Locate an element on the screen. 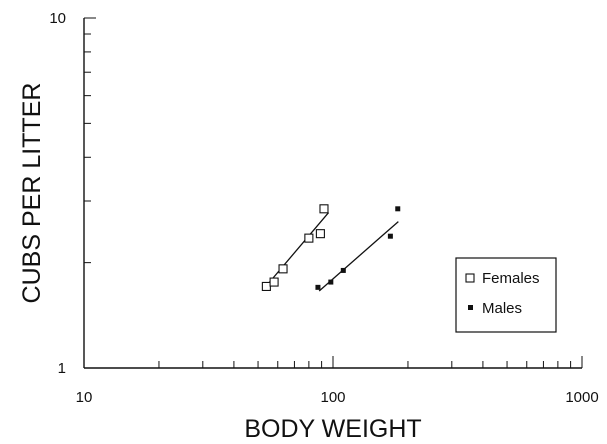 The height and width of the screenshot is (444, 607). x-axis-title: BODY WEIGHT is located at coordinates (332, 429).